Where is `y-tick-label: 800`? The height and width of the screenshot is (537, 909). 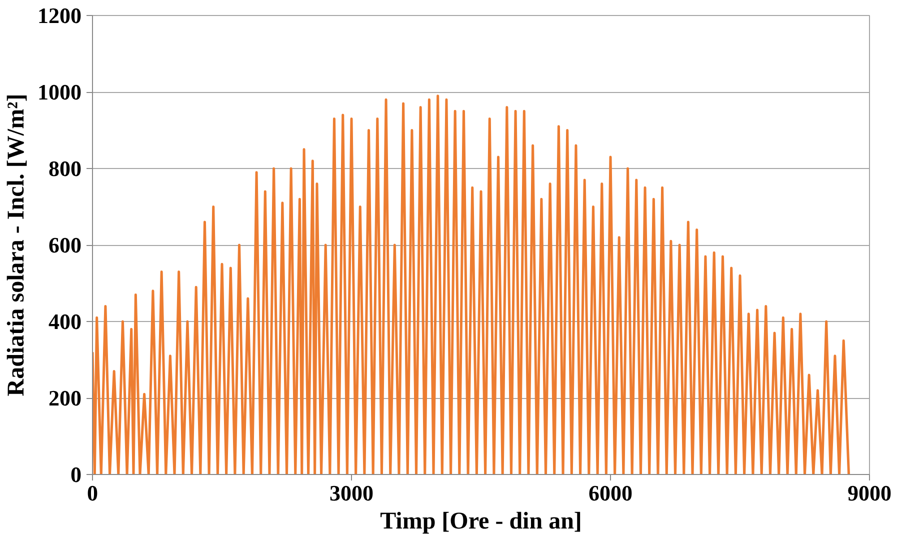
y-tick-label: 800 is located at coordinates (65, 168).